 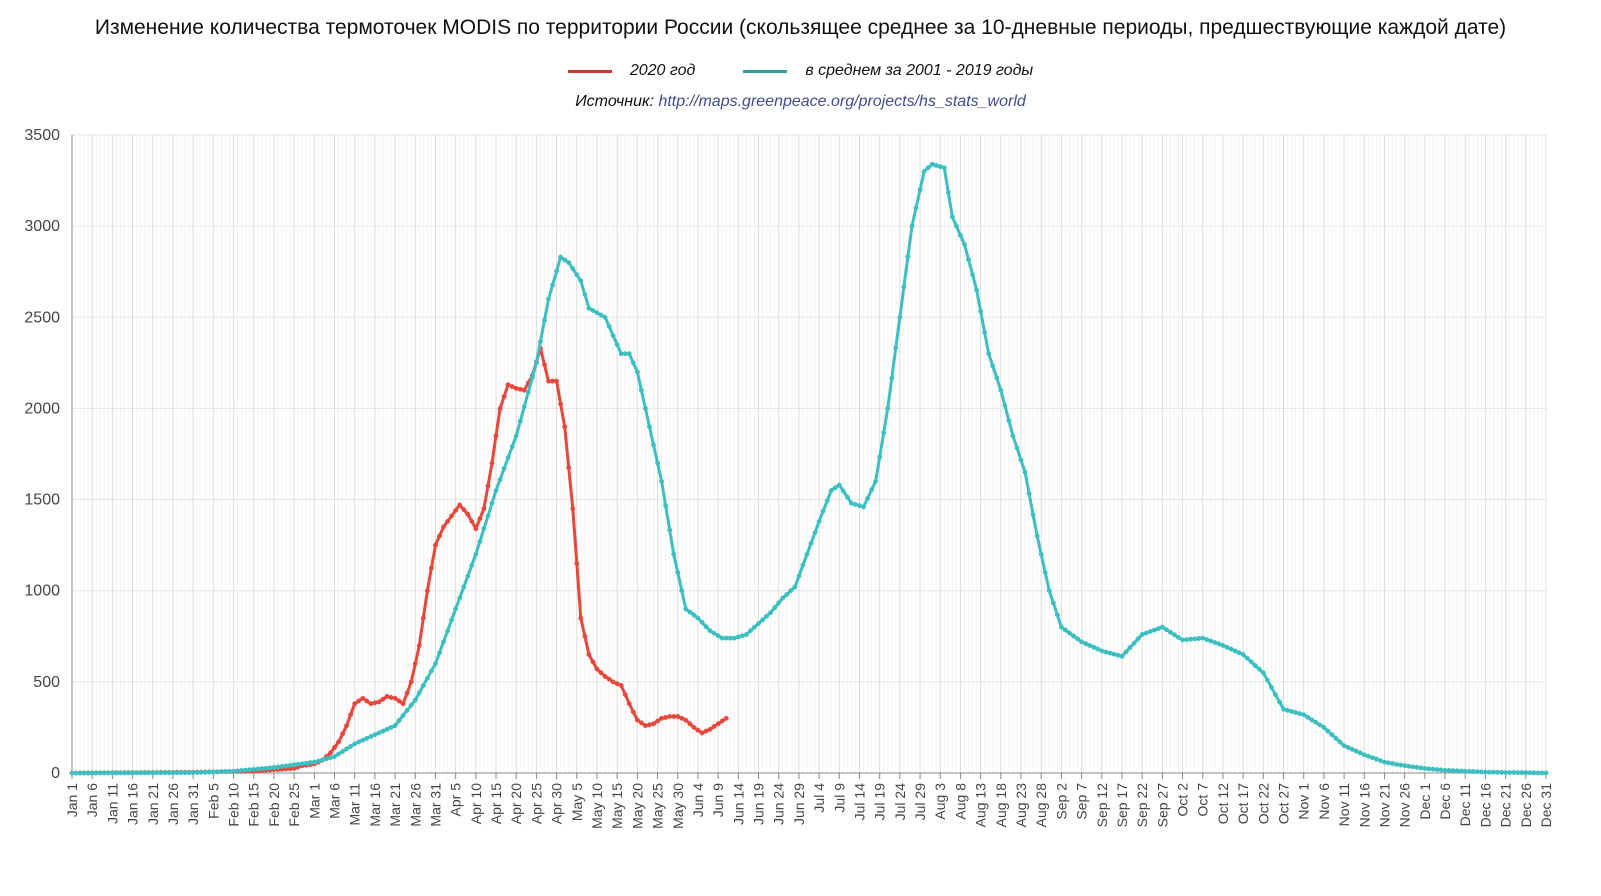 I want to click on legend-item-2020: 2020 год, so click(x=631, y=71).